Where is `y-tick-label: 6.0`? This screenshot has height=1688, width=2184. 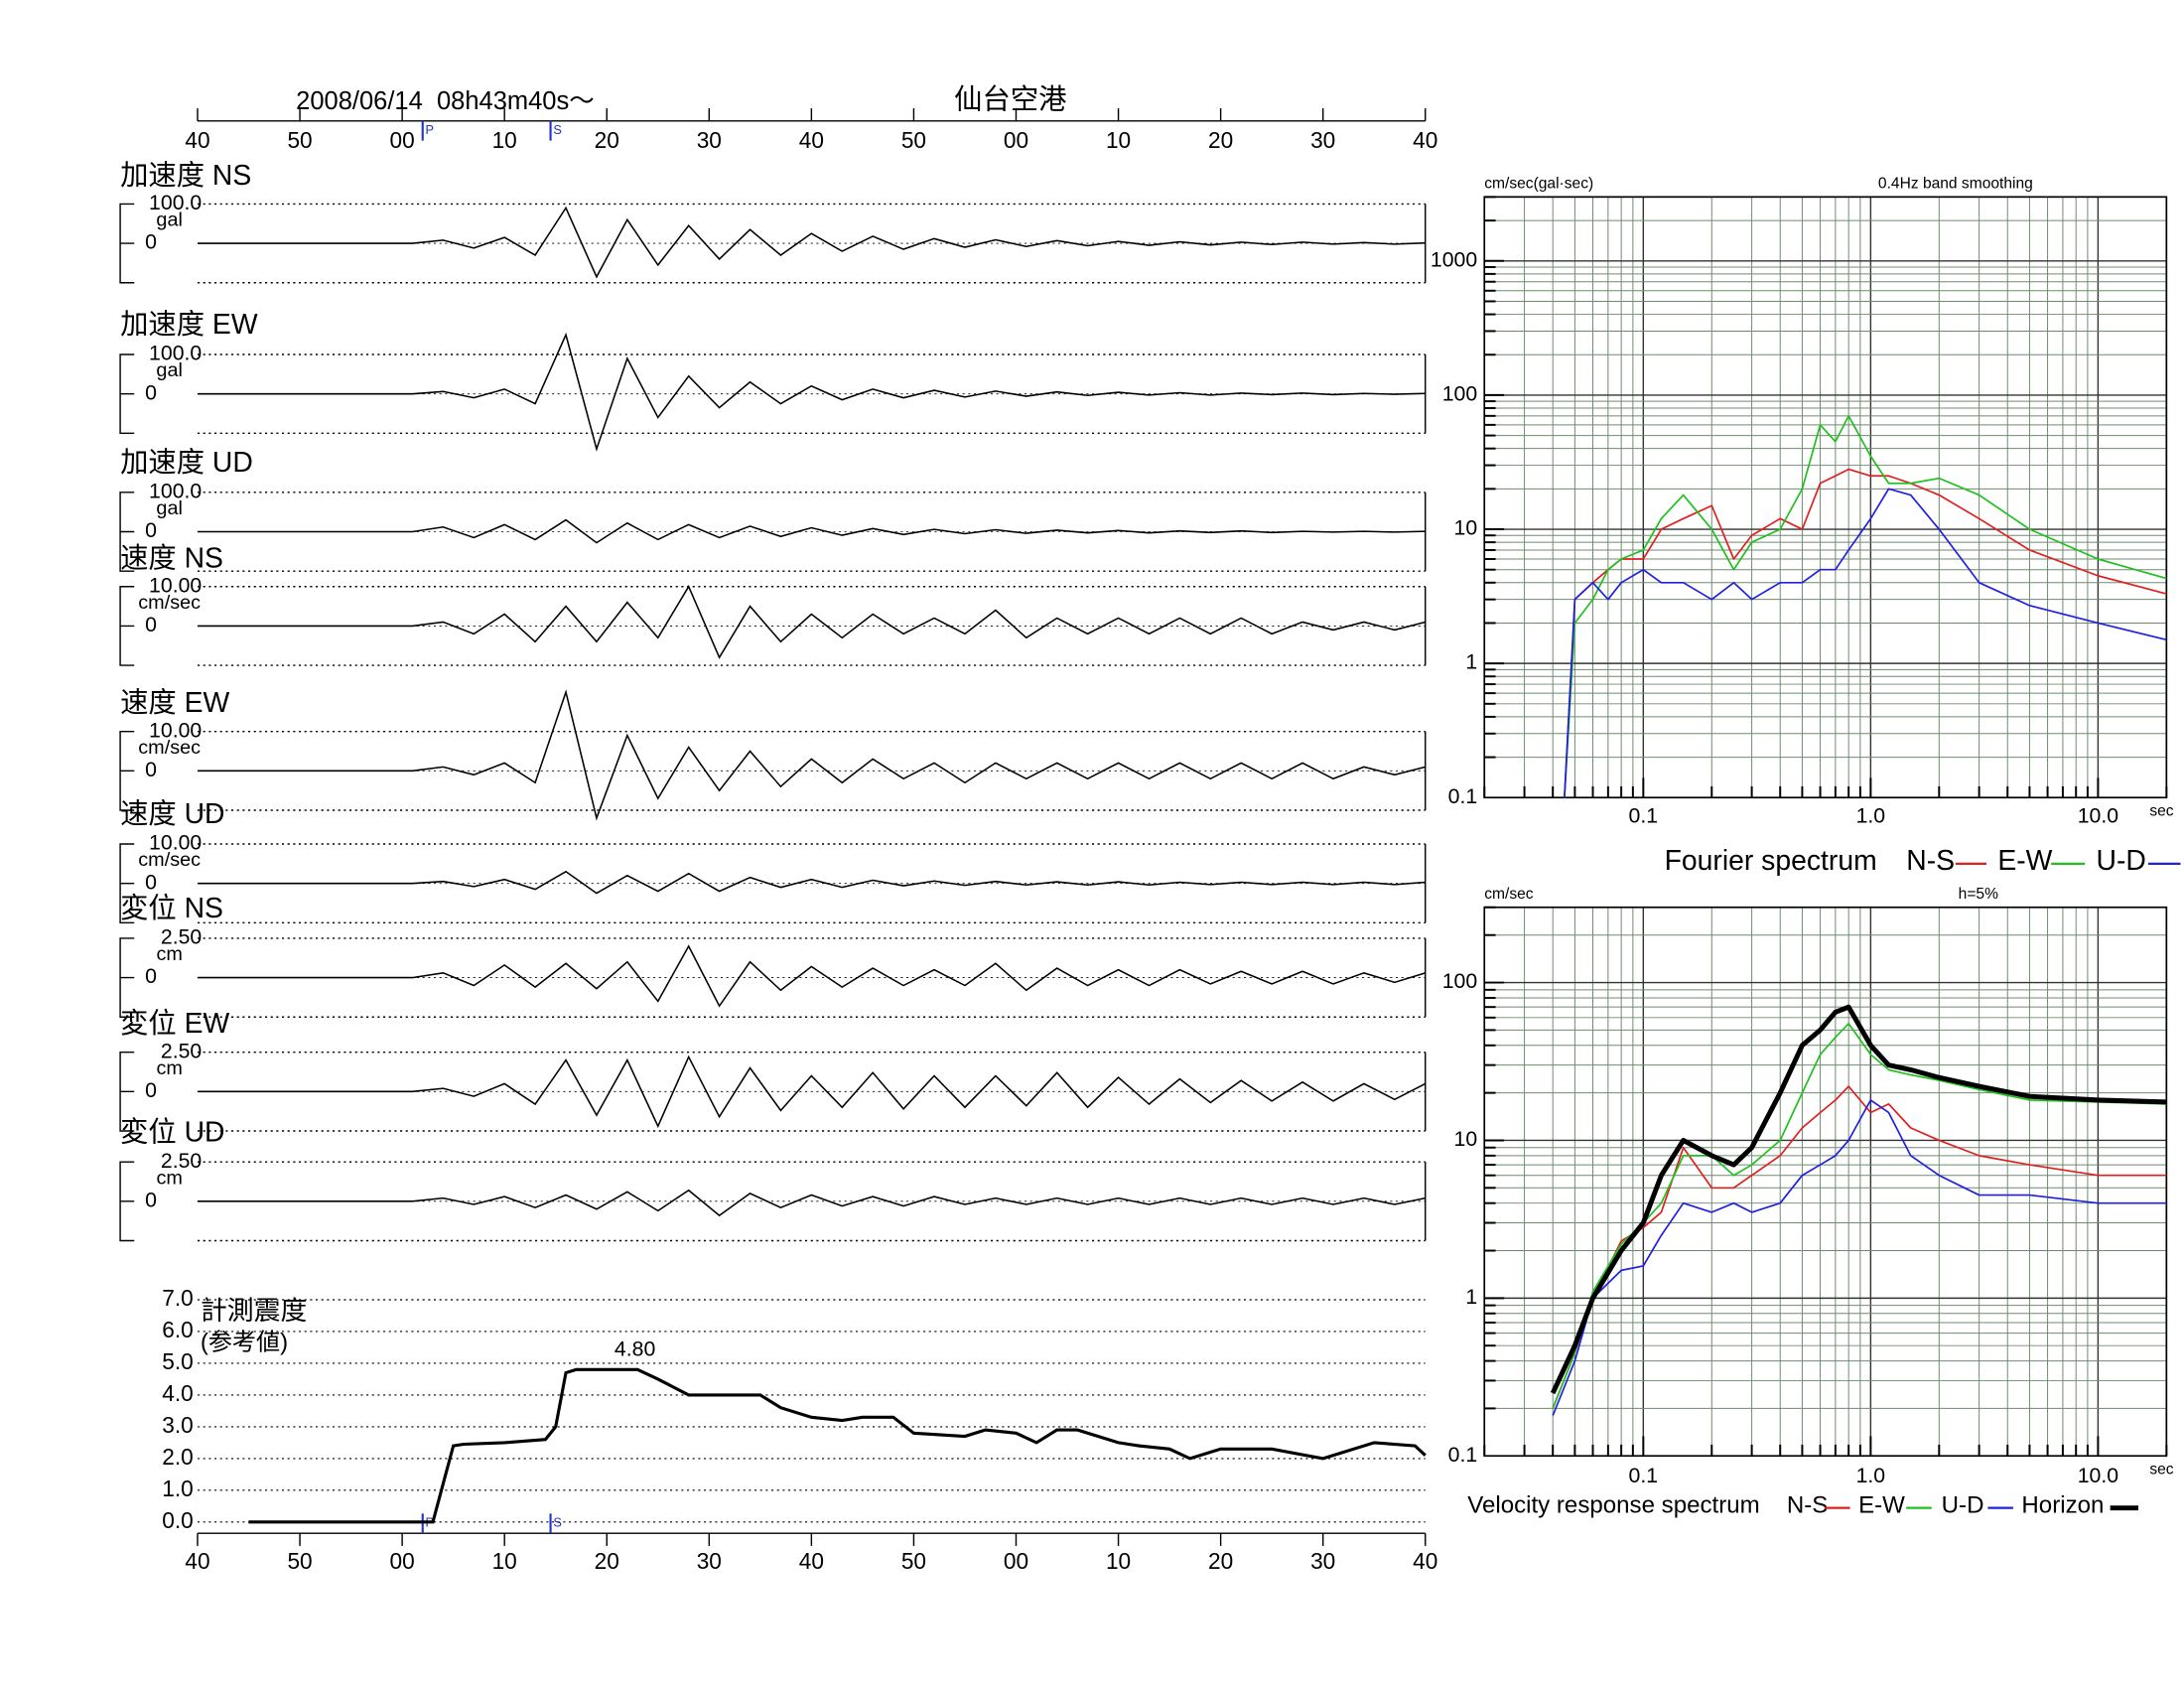 y-tick-label: 6.0 is located at coordinates (178, 1329).